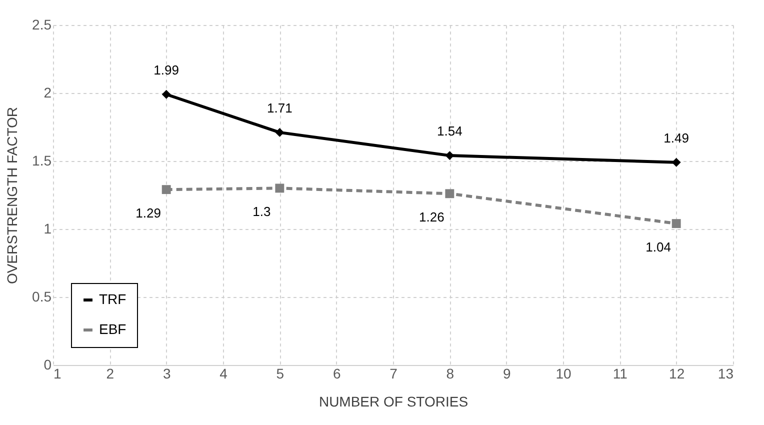 The width and height of the screenshot is (764, 425). I want to click on legend-label: EBF, so click(112, 329).